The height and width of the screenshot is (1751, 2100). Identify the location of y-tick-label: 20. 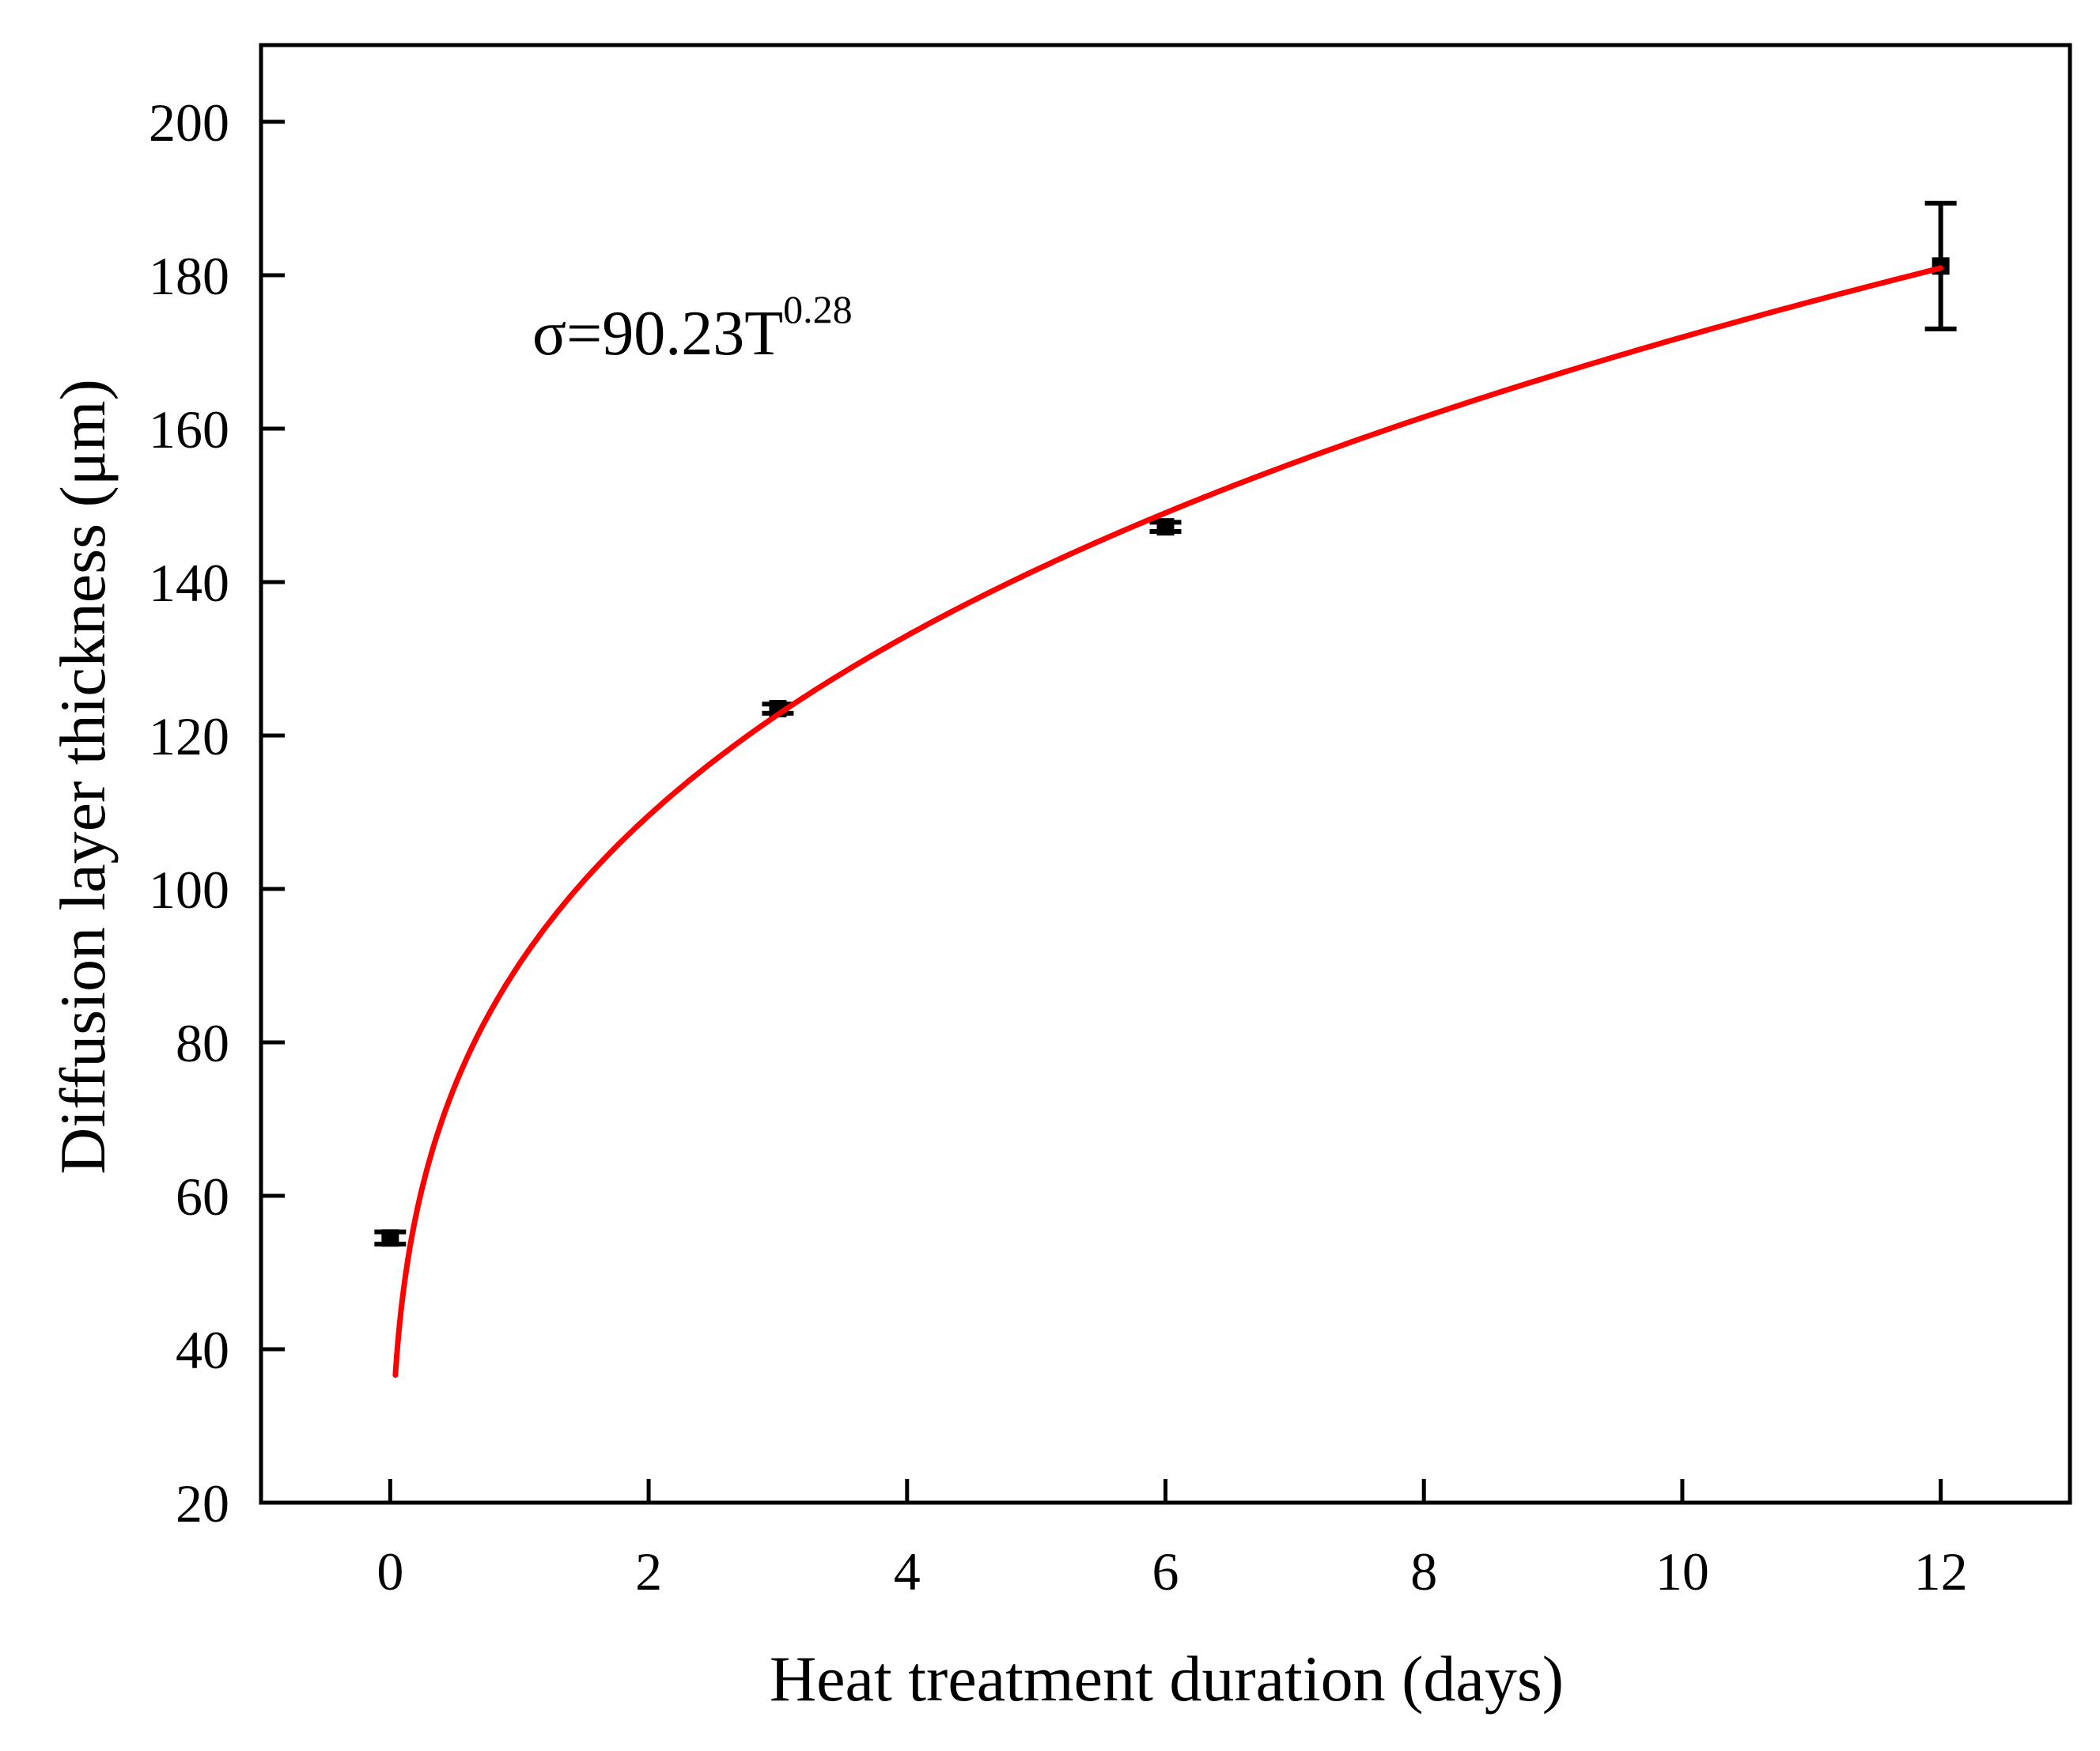
(202, 1503).